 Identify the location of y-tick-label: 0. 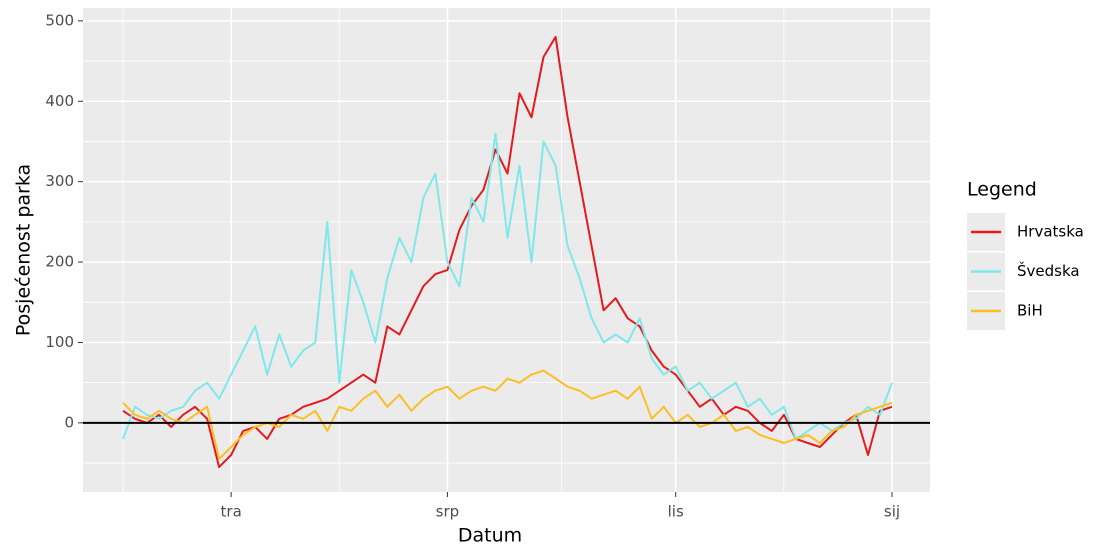
(69, 422).